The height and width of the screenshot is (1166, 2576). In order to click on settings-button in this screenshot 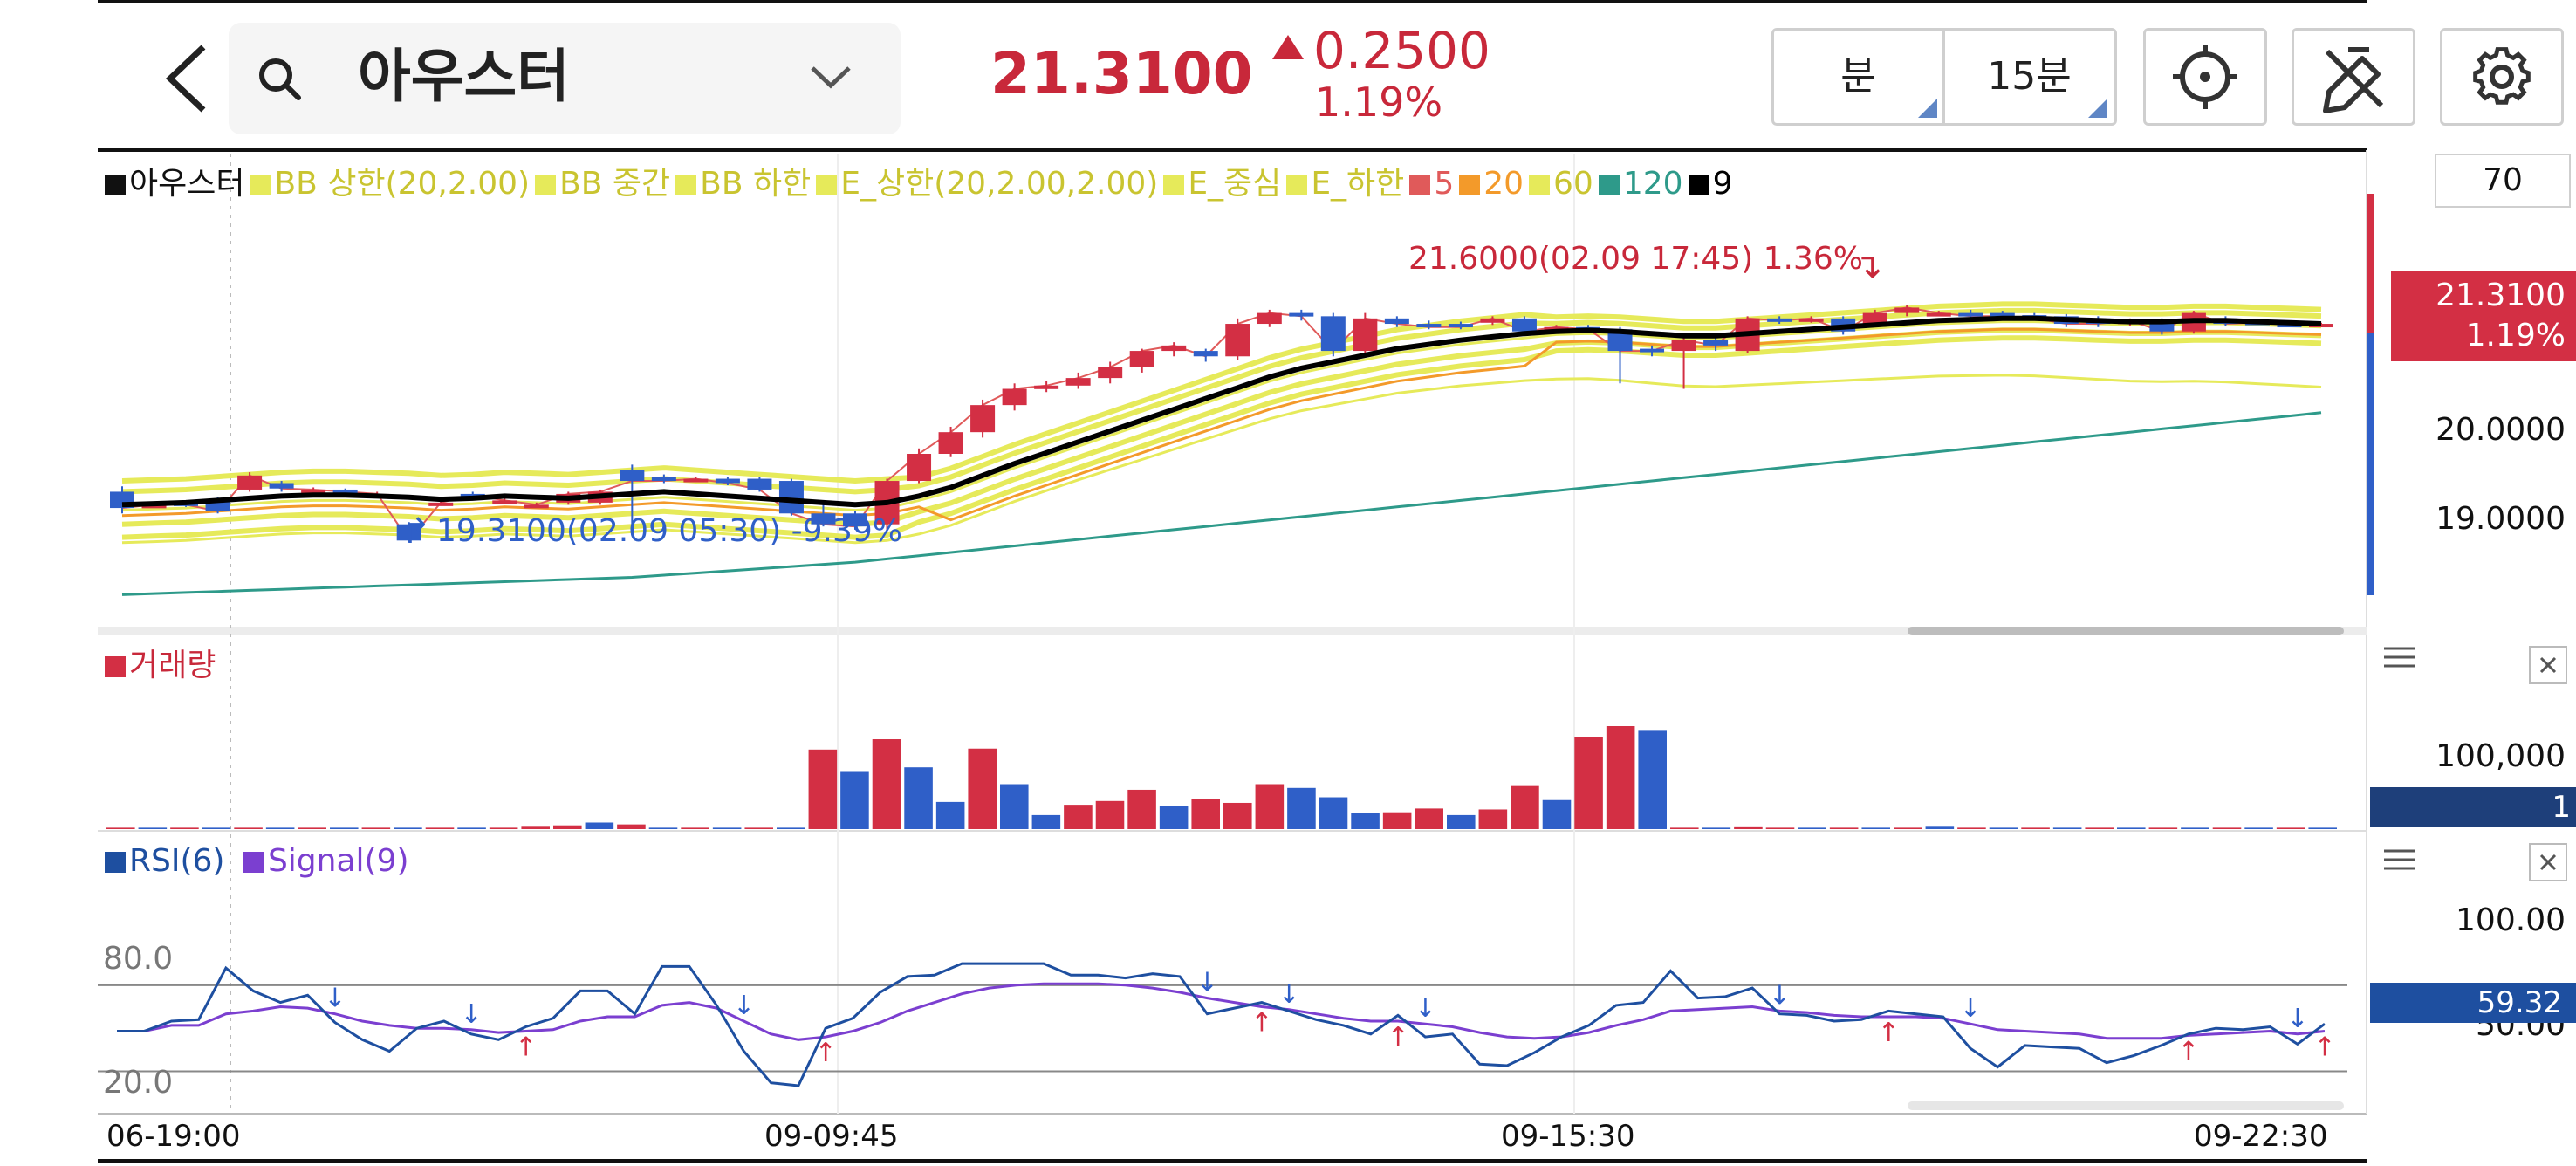, I will do `click(2502, 77)`.